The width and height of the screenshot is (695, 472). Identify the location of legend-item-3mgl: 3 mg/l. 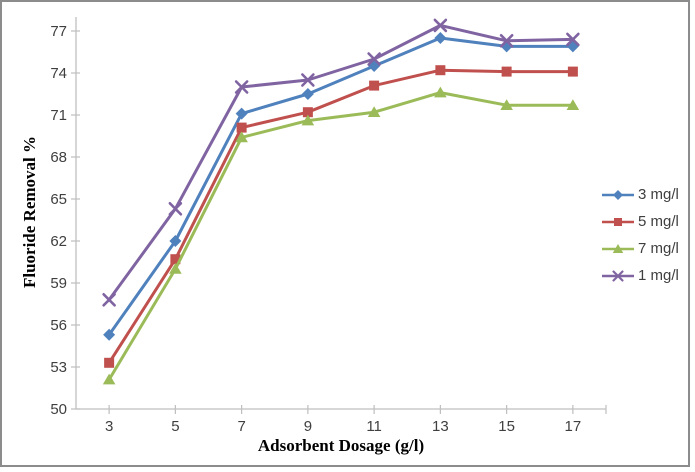
(640, 195).